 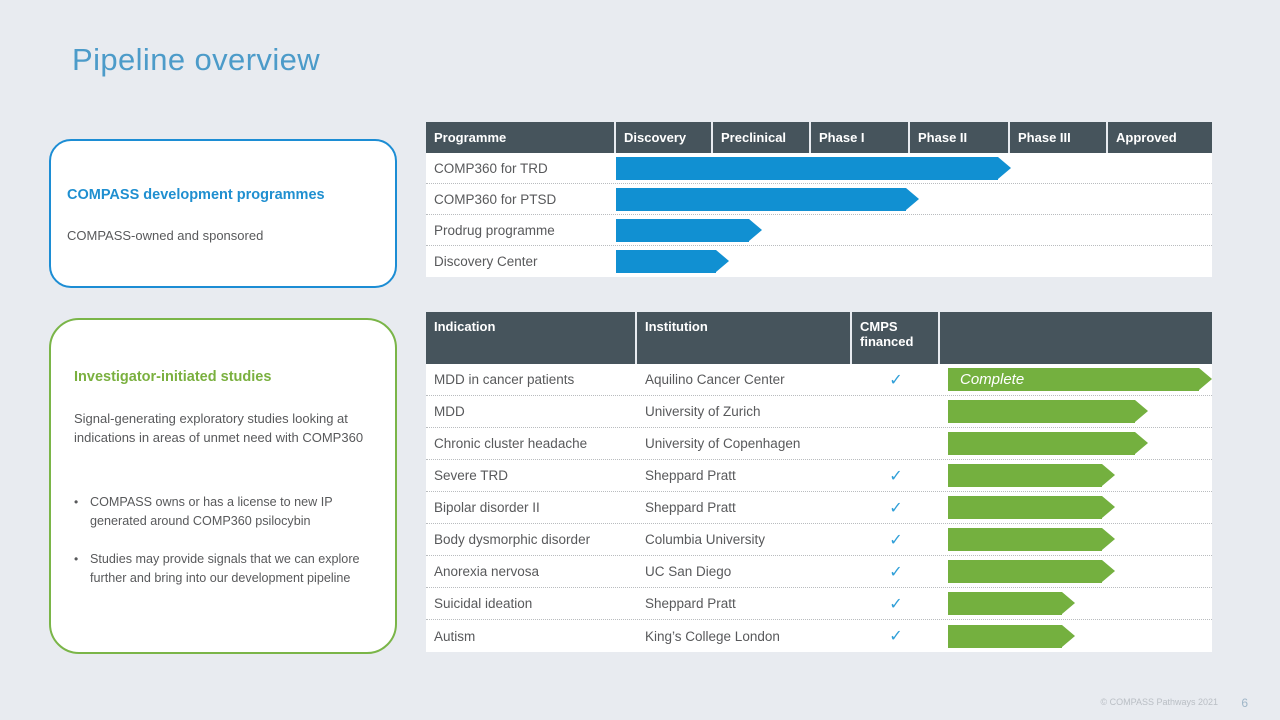 What do you see at coordinates (1059, 137) in the screenshot?
I see `pipeline-col-header-phase-iii: Phase III` at bounding box center [1059, 137].